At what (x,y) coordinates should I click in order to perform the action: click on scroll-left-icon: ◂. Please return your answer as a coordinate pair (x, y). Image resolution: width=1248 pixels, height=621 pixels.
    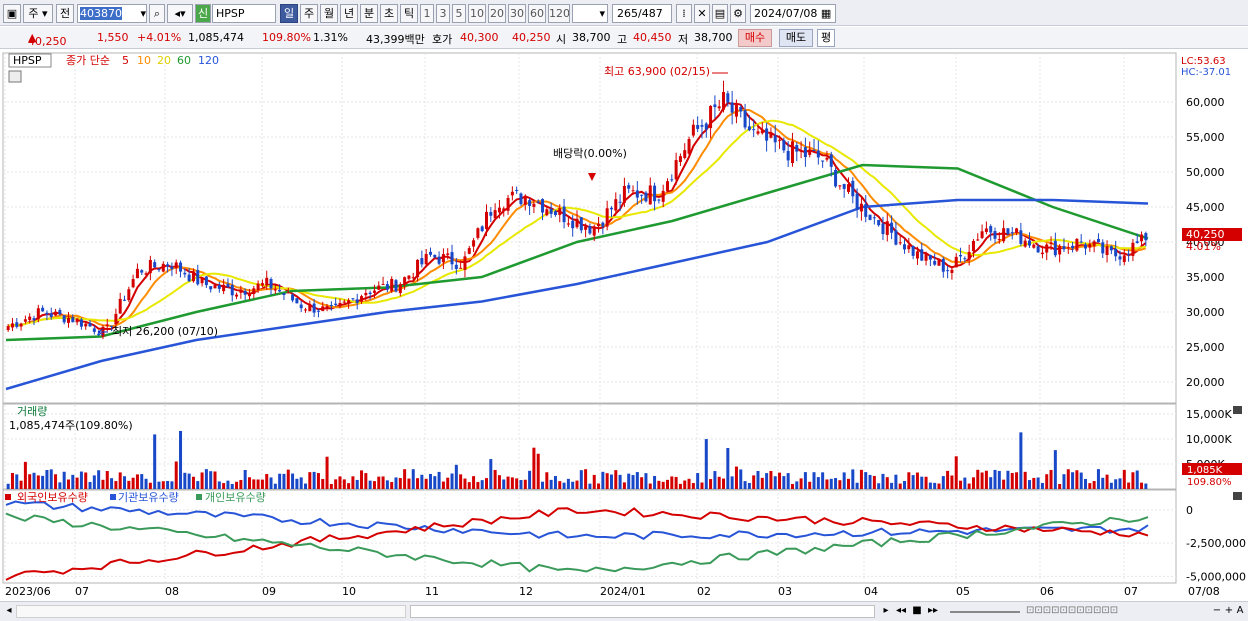
    Looking at the image, I should click on (9, 610).